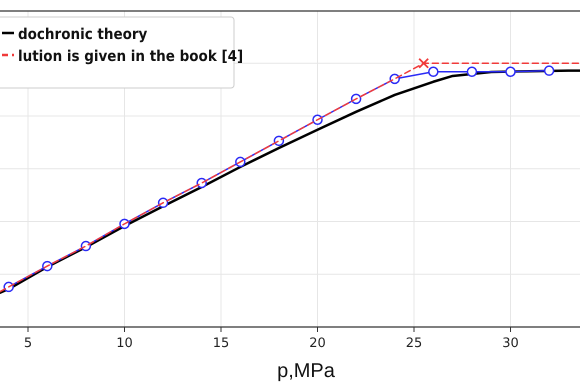 Image resolution: width=580 pixels, height=387 pixels. I want to click on legend-label: dochronic theory, so click(83, 34).